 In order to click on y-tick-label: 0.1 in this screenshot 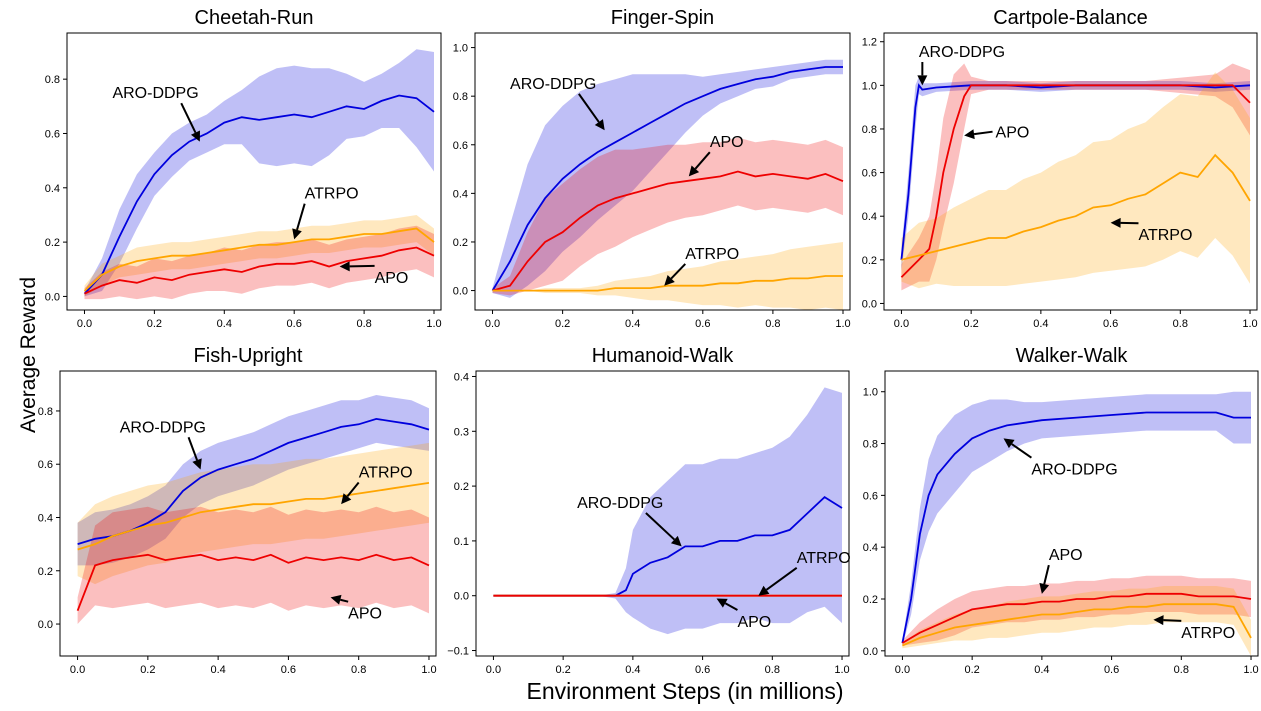, I will do `click(461, 542)`.